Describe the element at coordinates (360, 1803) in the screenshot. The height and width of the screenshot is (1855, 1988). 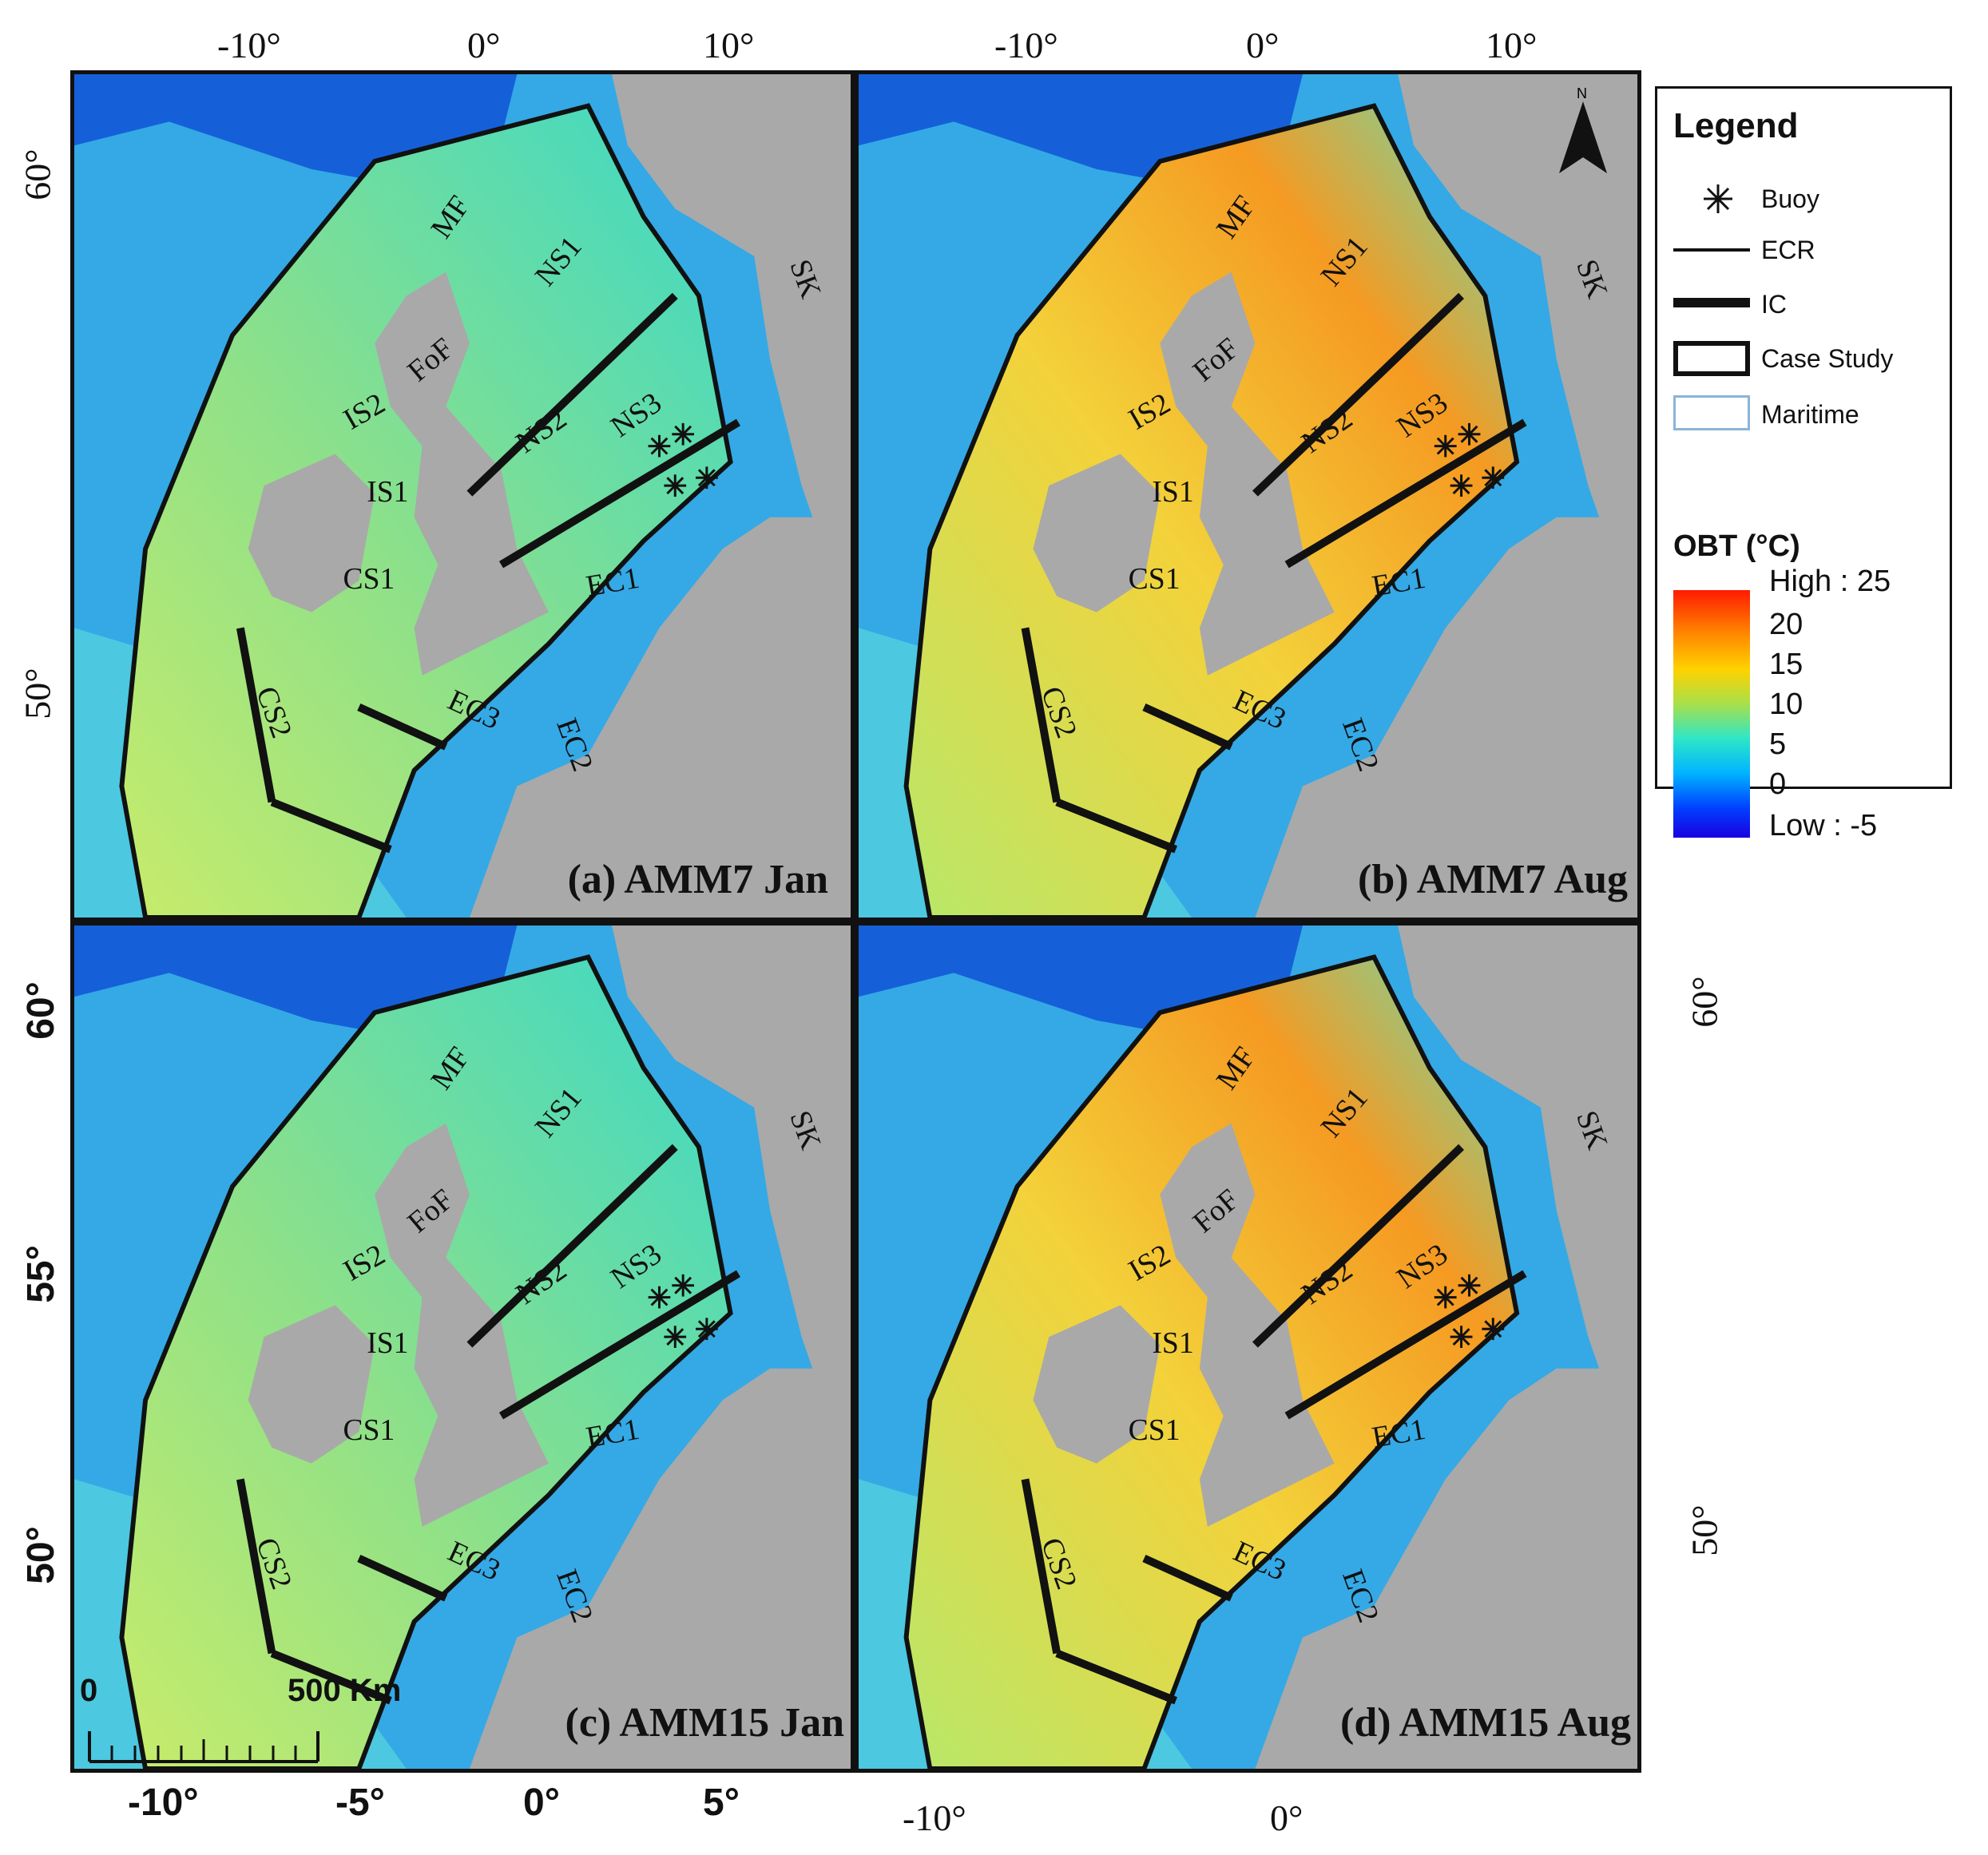
I see `bottom-tick: -5°` at that location.